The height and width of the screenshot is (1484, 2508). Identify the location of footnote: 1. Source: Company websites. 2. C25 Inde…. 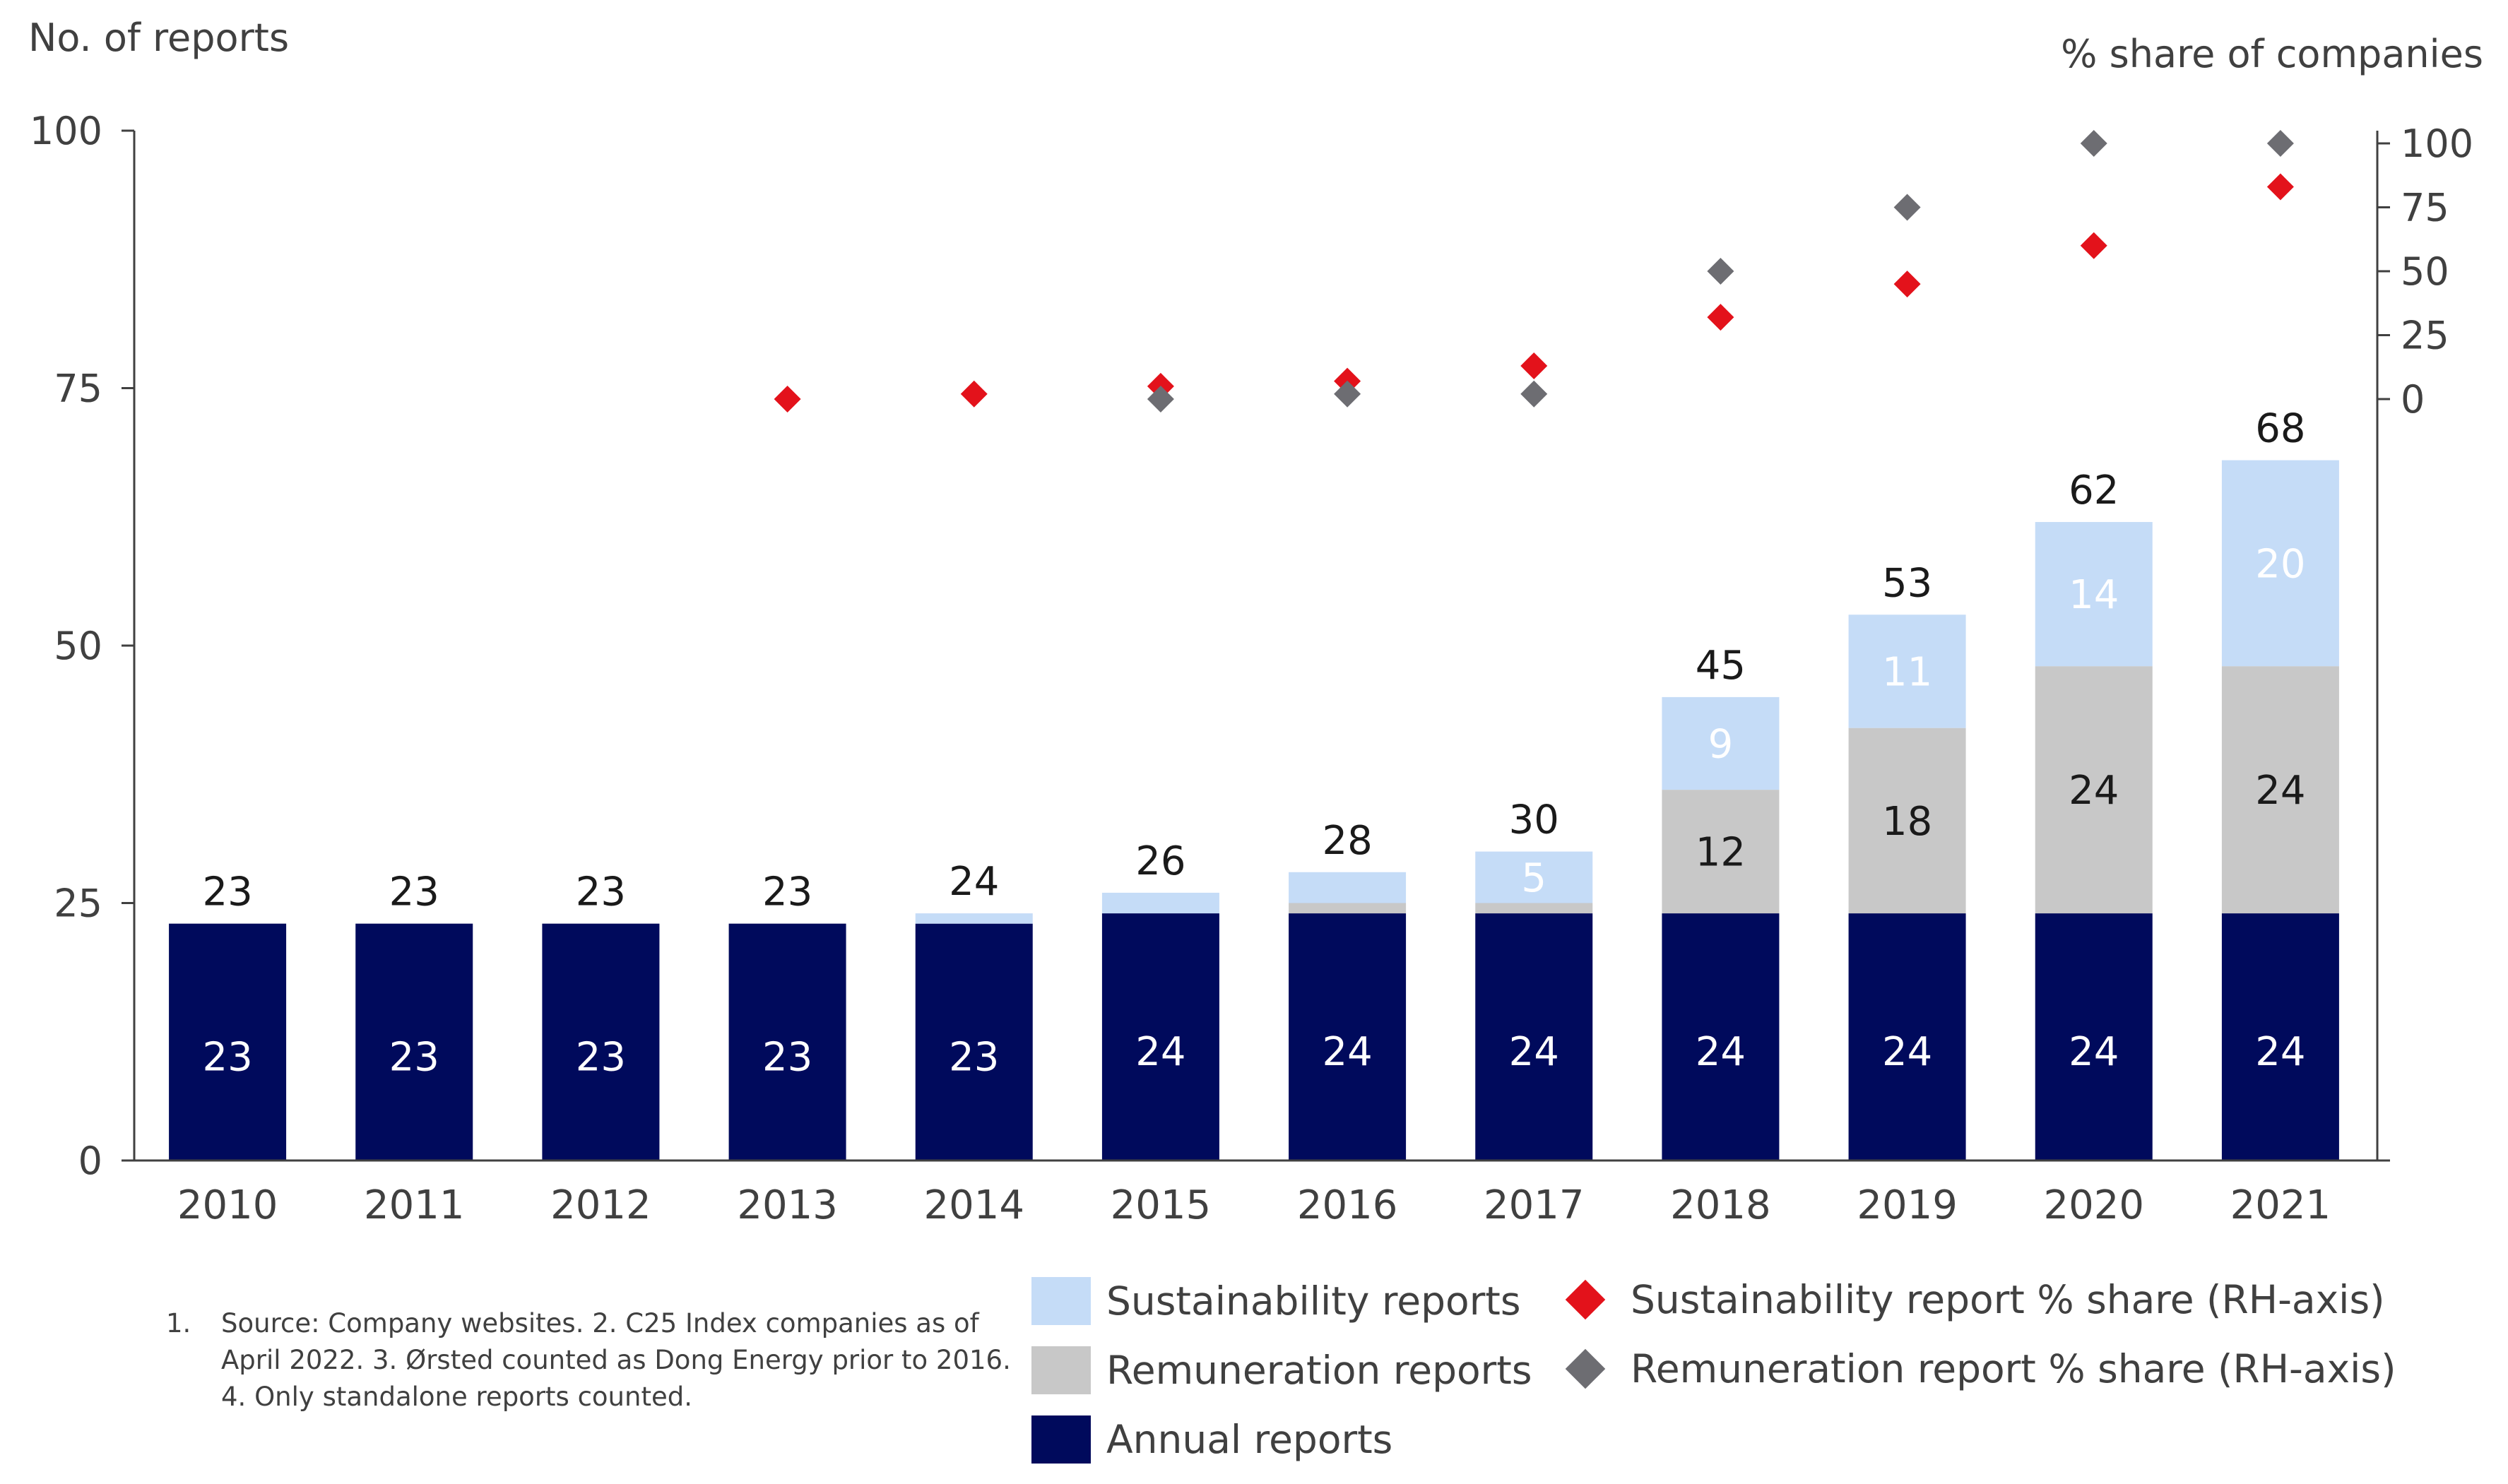
(590, 1360).